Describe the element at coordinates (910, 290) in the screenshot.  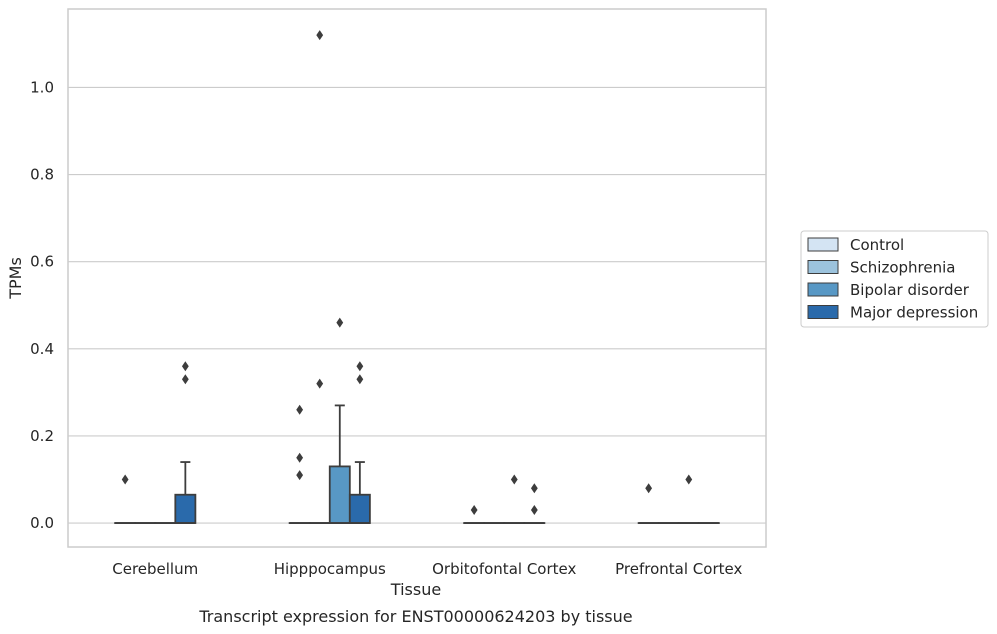
I see `legend-label: Bipolar disorder` at that location.